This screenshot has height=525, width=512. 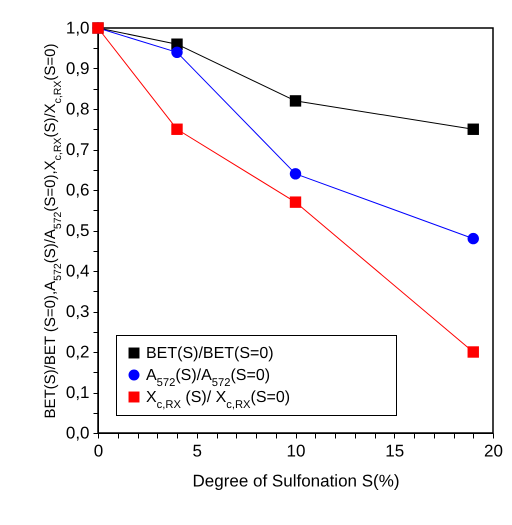 I want to click on y-tick-label: 0,7, so click(x=78, y=149).